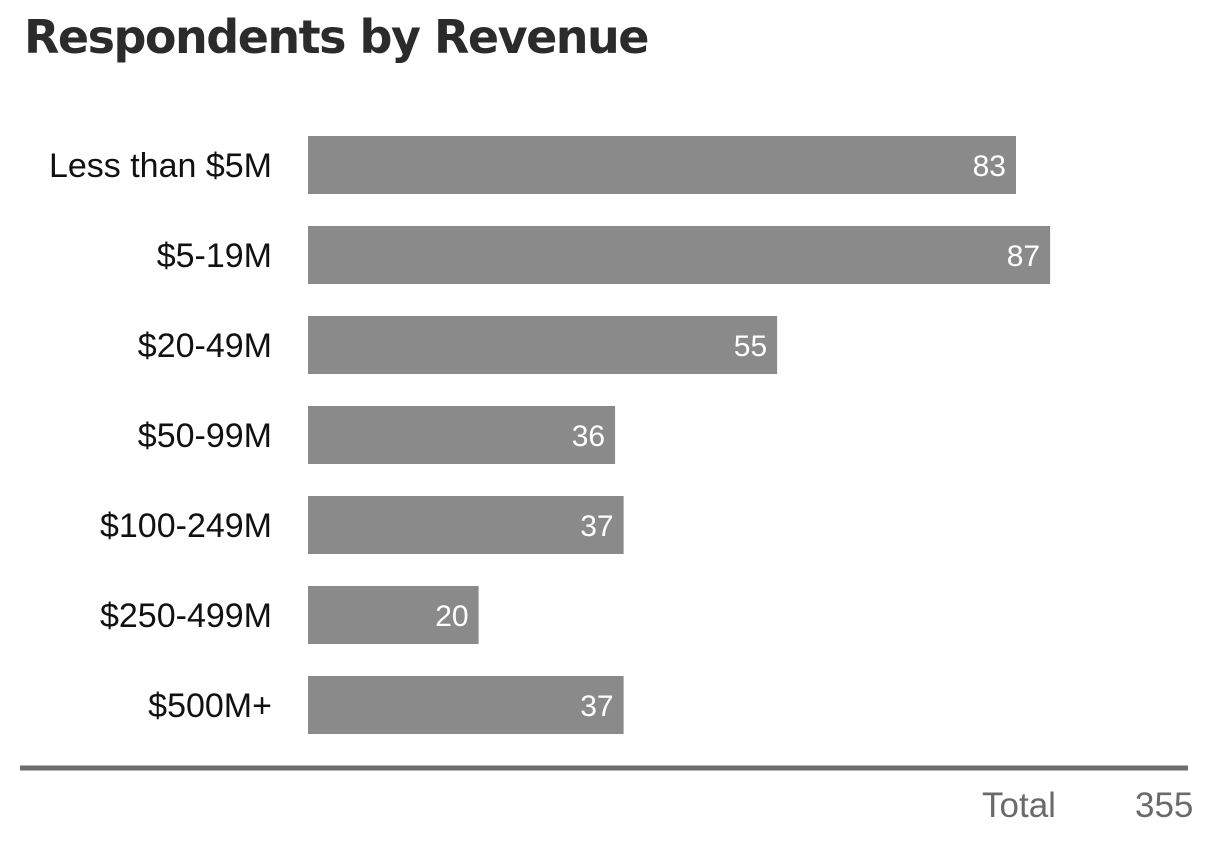  I want to click on data-label-2: 55, so click(750, 346).